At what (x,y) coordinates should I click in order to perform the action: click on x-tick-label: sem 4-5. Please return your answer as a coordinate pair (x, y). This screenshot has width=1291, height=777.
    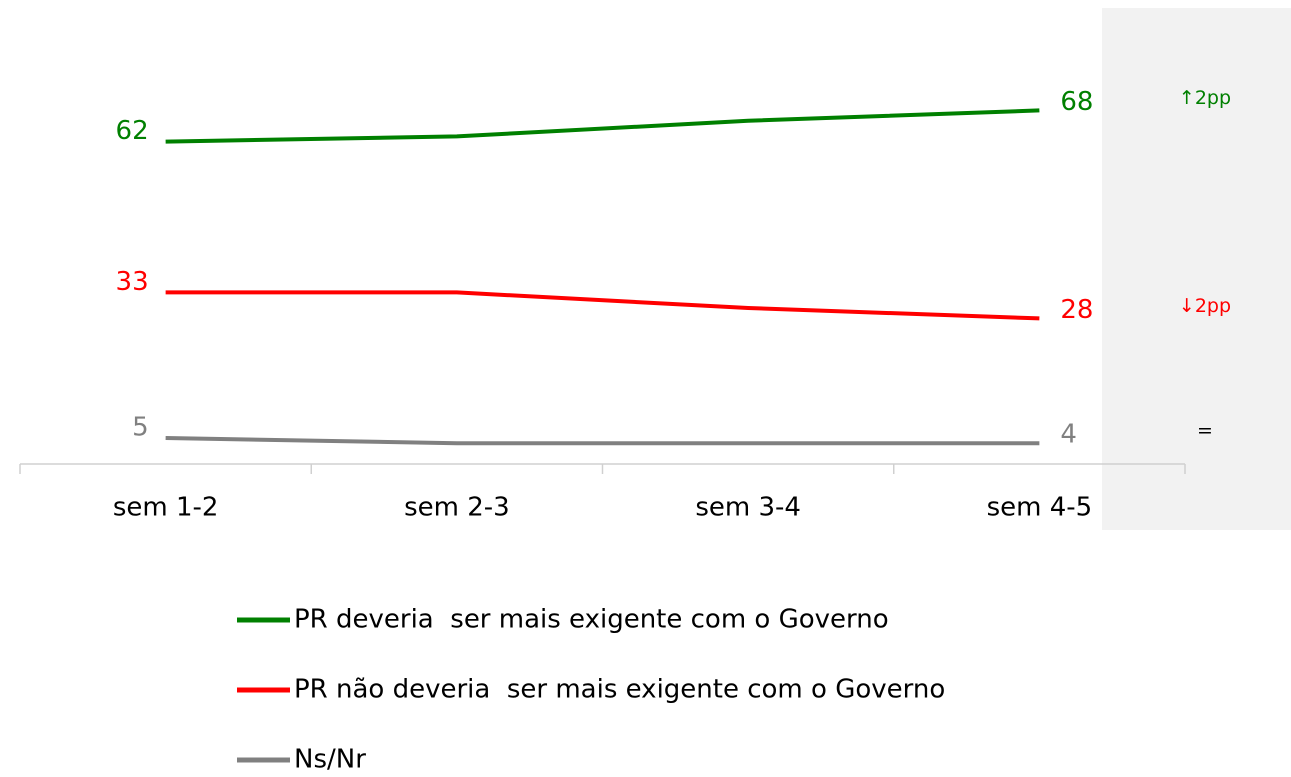
    Looking at the image, I should click on (1040, 508).